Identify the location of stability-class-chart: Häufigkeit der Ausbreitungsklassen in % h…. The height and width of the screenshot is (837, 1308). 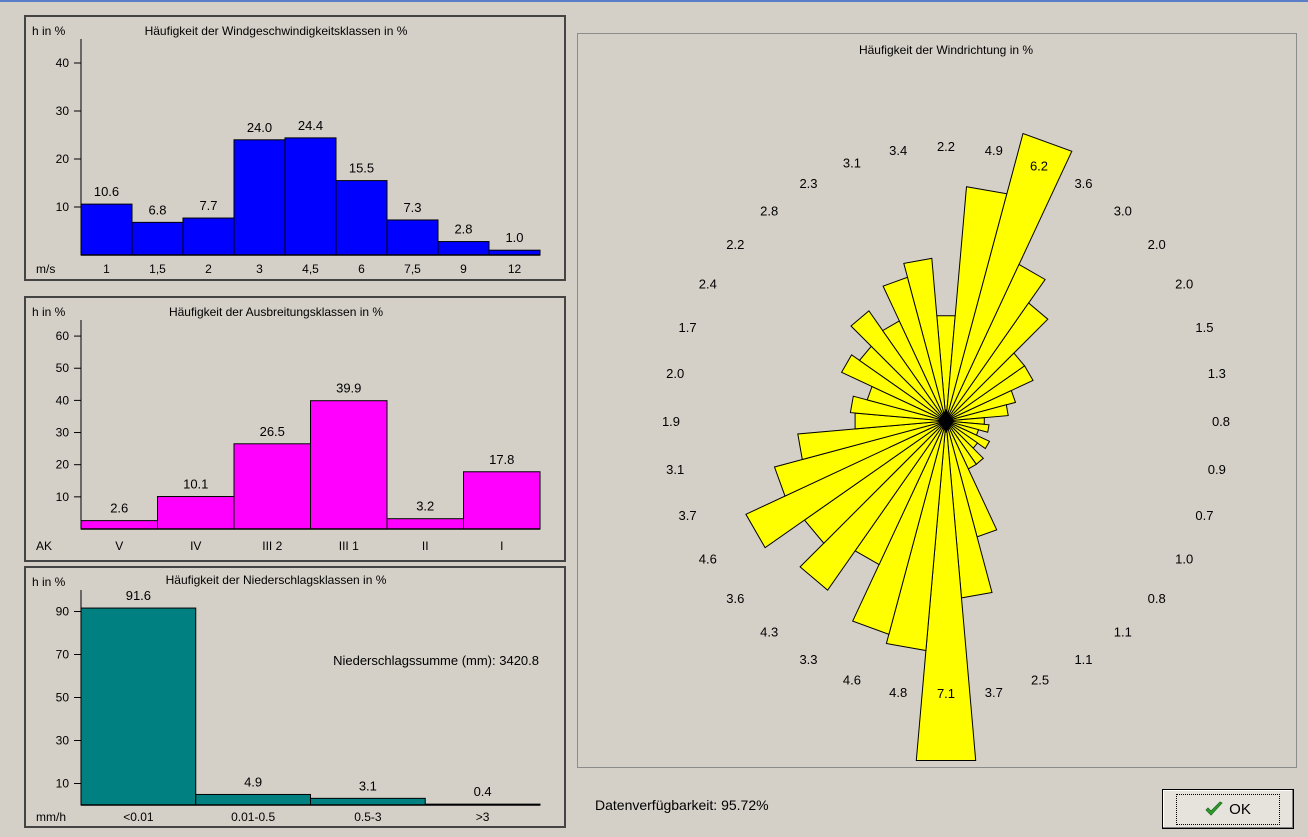
(286, 429).